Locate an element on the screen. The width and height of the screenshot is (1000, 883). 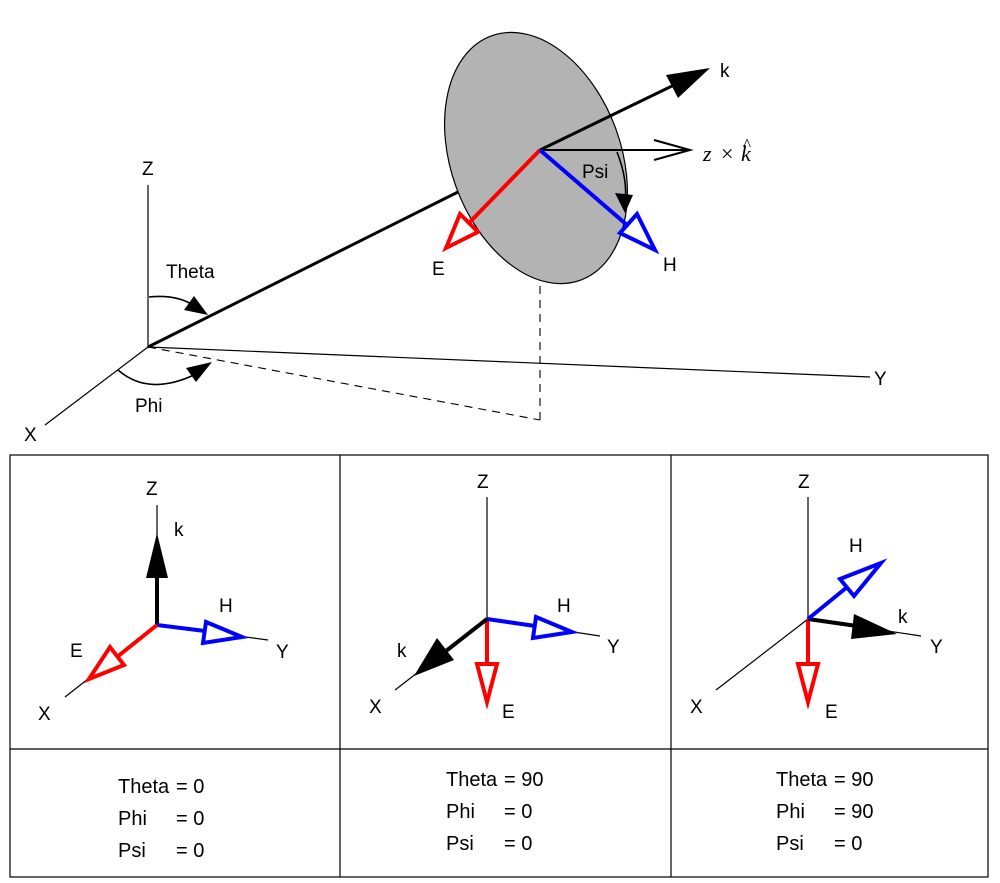
psi-label: Psi is located at coordinates (595, 172).